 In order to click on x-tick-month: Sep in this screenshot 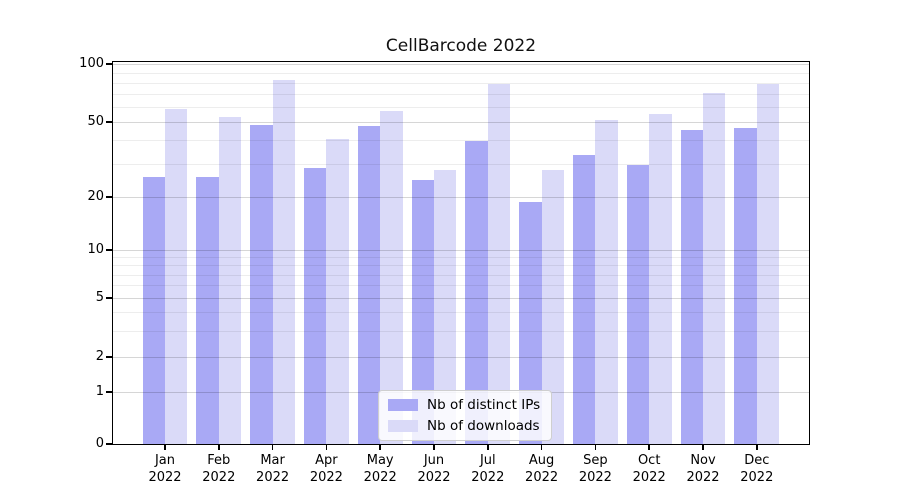, I will do `click(595, 460)`.